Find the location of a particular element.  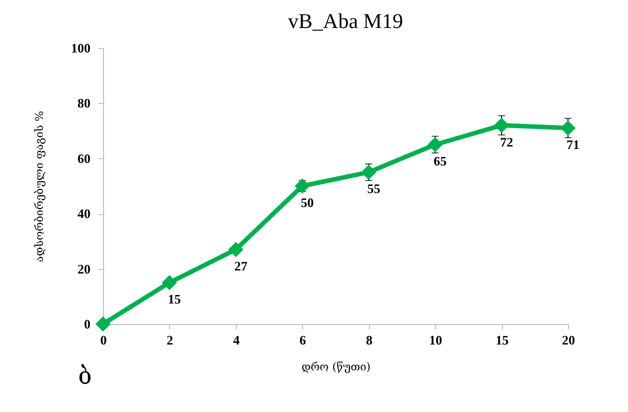

x-tick-label: 4 is located at coordinates (236, 340).